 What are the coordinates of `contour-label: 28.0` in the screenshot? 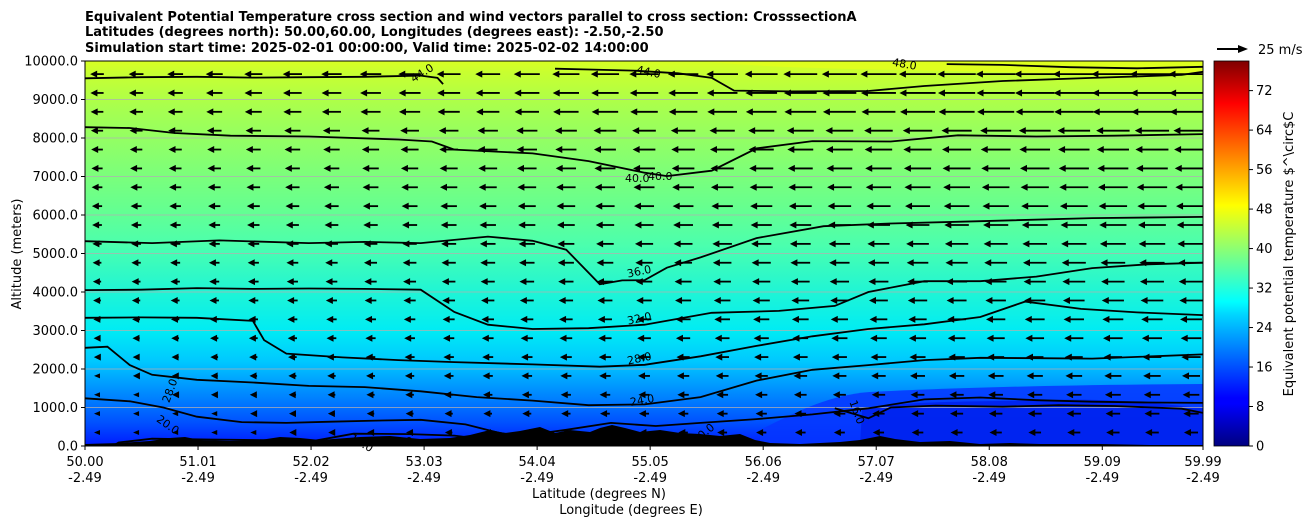 It's located at (639, 359).